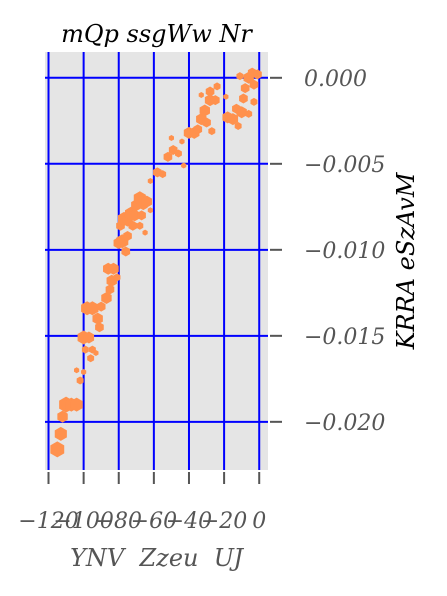 Image resolution: width=447 pixels, height=596 pixels. What do you see at coordinates (344, 423) in the screenshot?
I see `y-tick-label: −0.020` at bounding box center [344, 423].